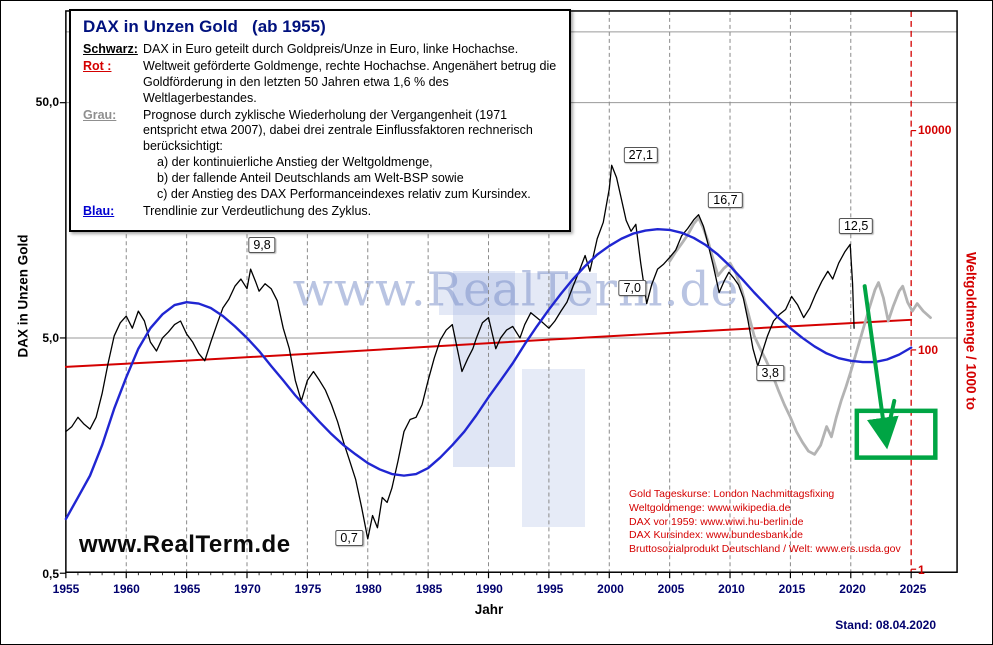  What do you see at coordinates (710, 507) in the screenshot?
I see `source-line: Weltgoldmenge: www.wikipedia.de` at bounding box center [710, 507].